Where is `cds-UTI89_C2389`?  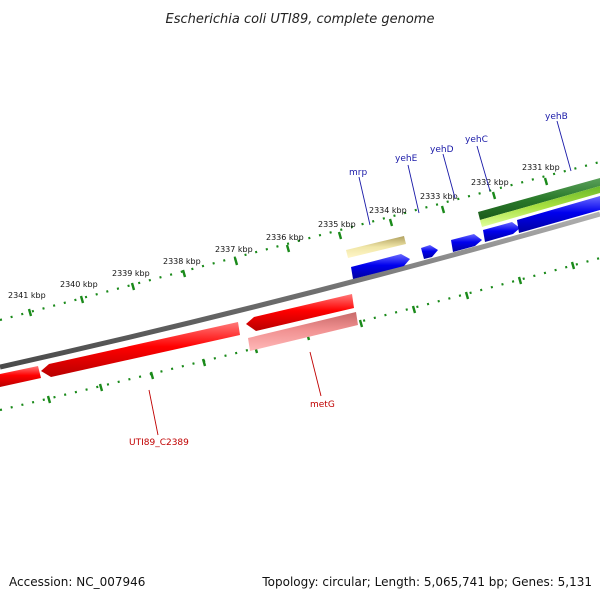 cds-UTI89_C2389 is located at coordinates (140, 349).